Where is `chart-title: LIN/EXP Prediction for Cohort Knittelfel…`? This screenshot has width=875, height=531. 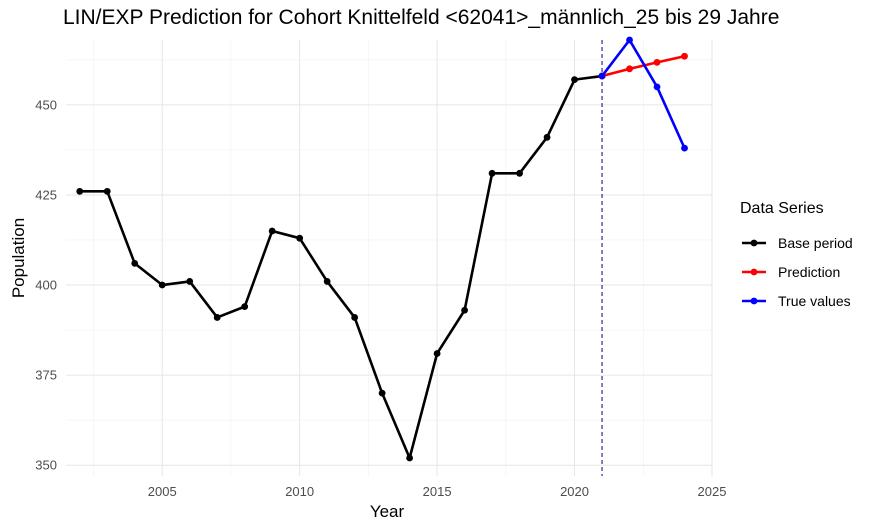 chart-title: LIN/EXP Prediction for Cohort Knittelfel… is located at coordinates (421, 17).